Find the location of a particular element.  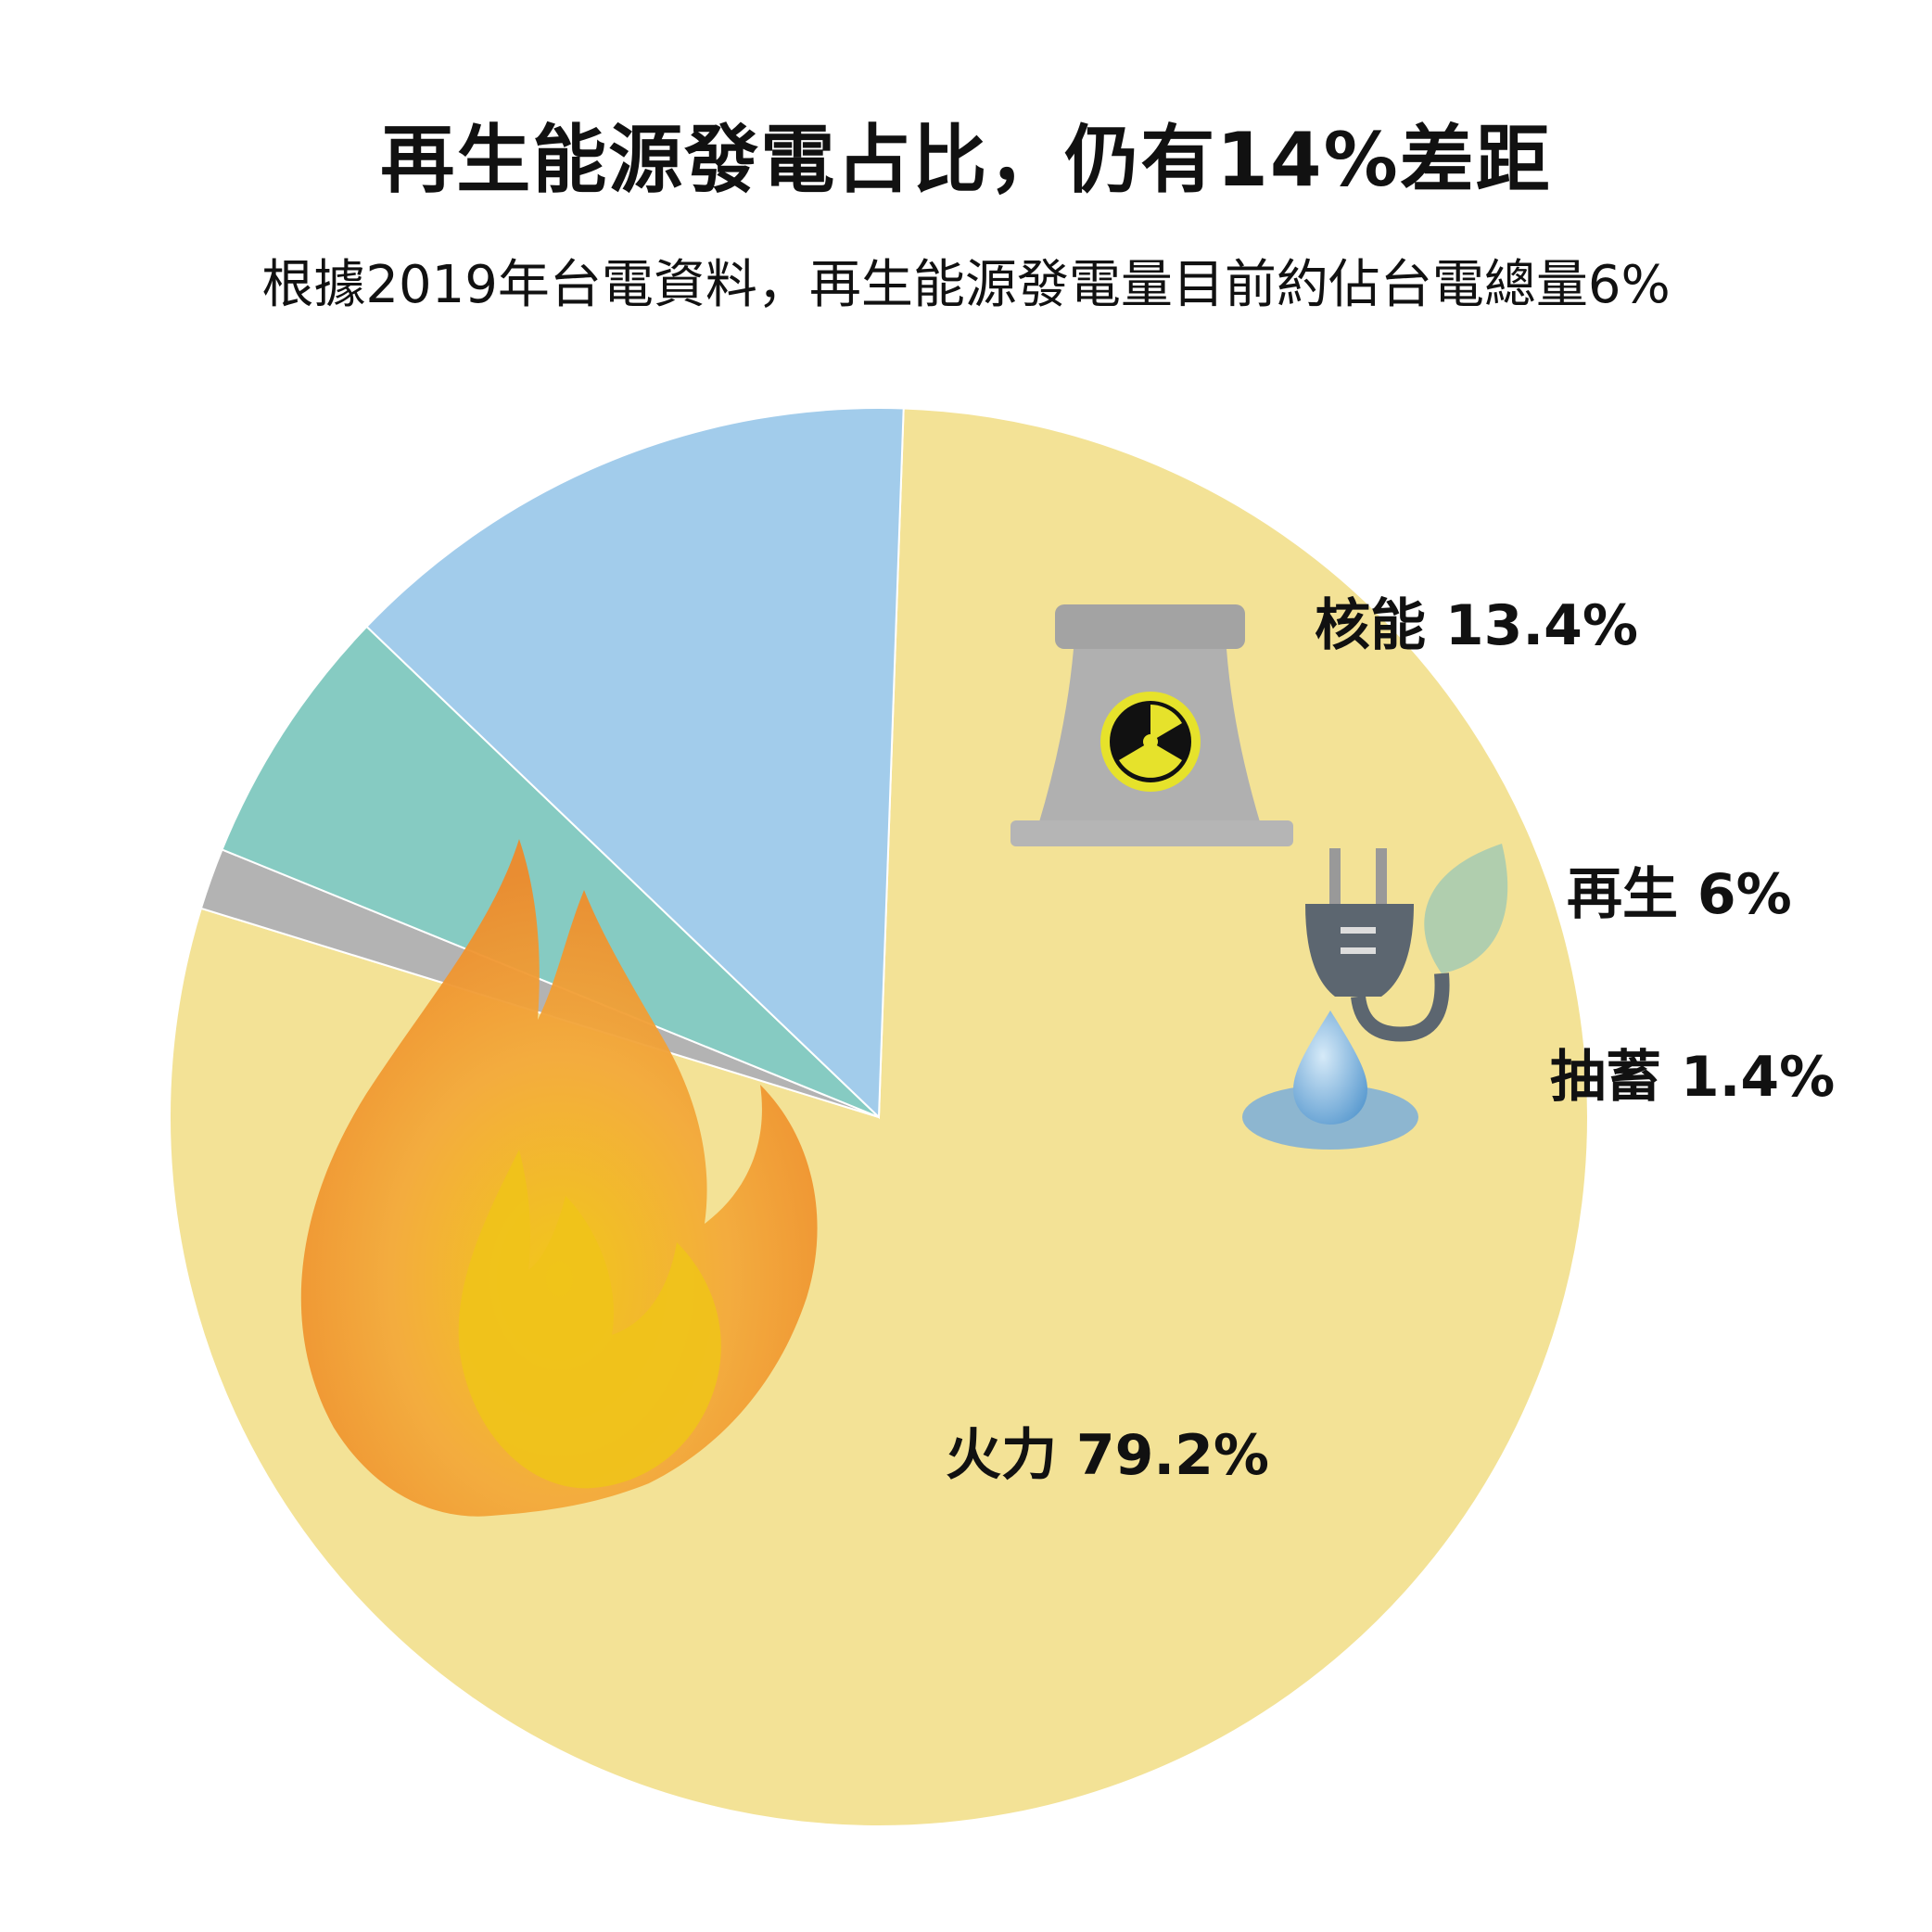

plug-leaf-icon is located at coordinates (1406, 943).